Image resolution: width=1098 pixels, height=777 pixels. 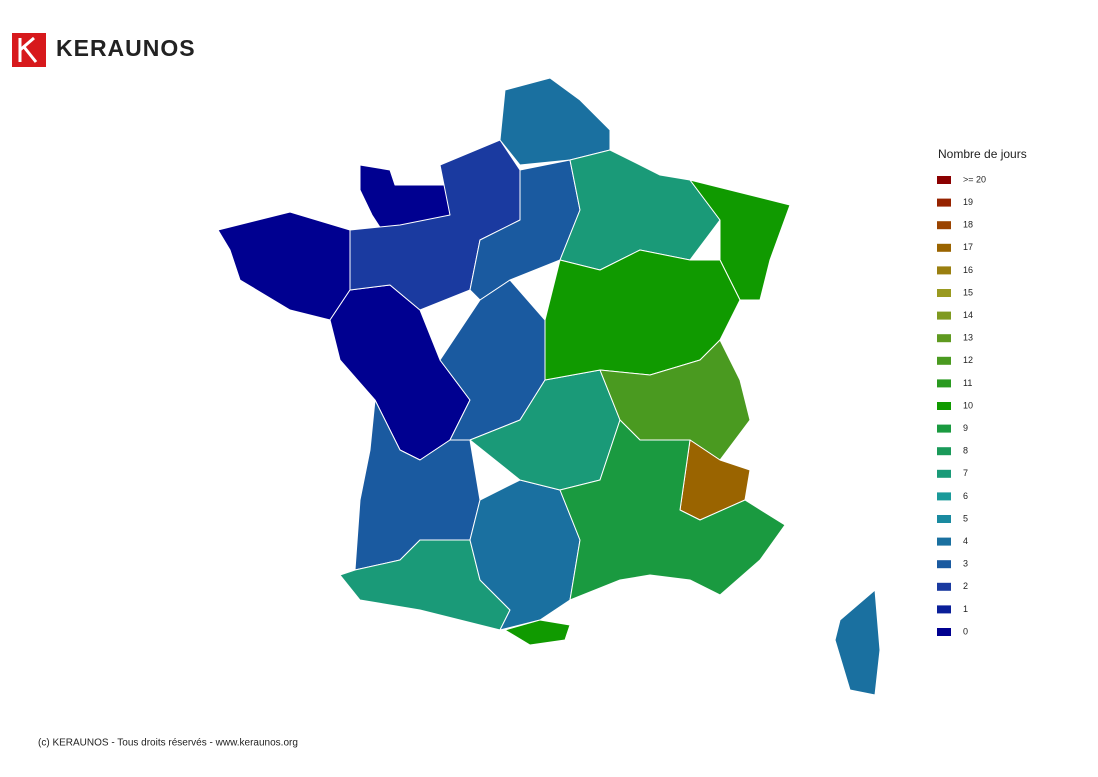 I want to click on logo-mark, so click(x=29, y=50).